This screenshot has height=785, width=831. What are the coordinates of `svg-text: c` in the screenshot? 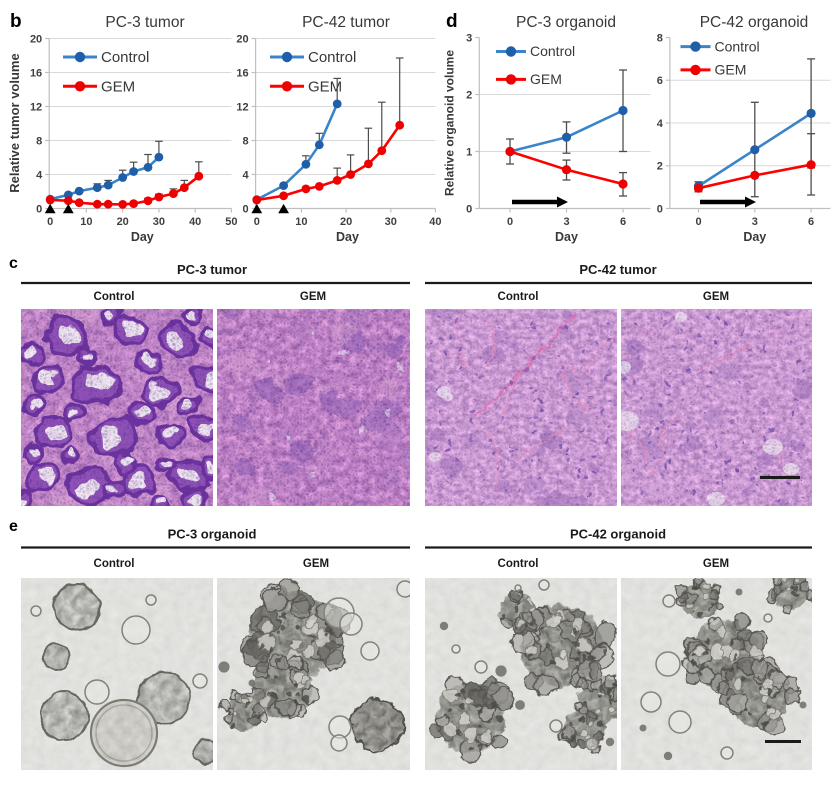 It's located at (13, 263).